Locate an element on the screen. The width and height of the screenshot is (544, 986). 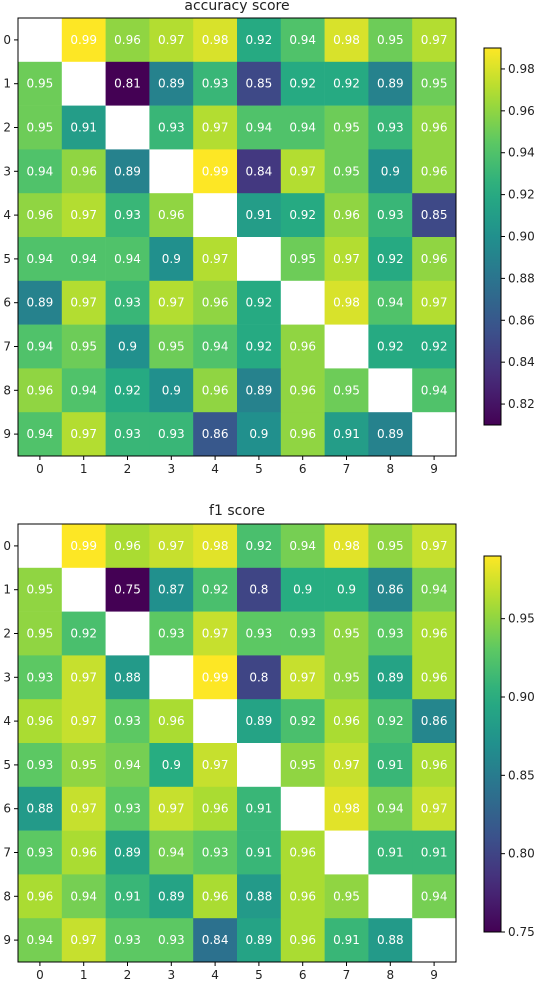
x-tick-label: 8 is located at coordinates (390, 975).